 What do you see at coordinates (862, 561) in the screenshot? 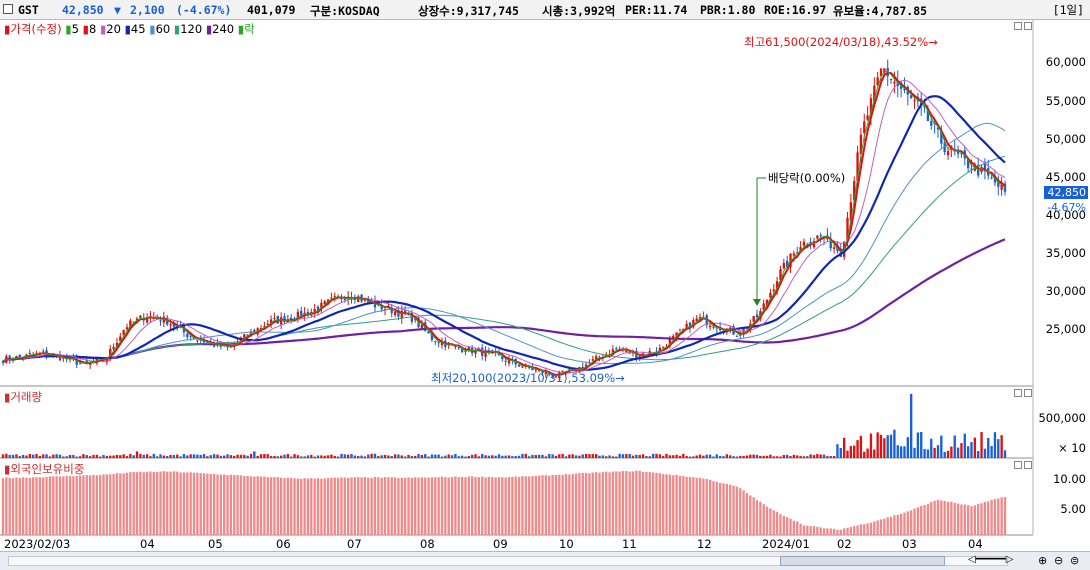
I see `scroll-thumb` at bounding box center [862, 561].